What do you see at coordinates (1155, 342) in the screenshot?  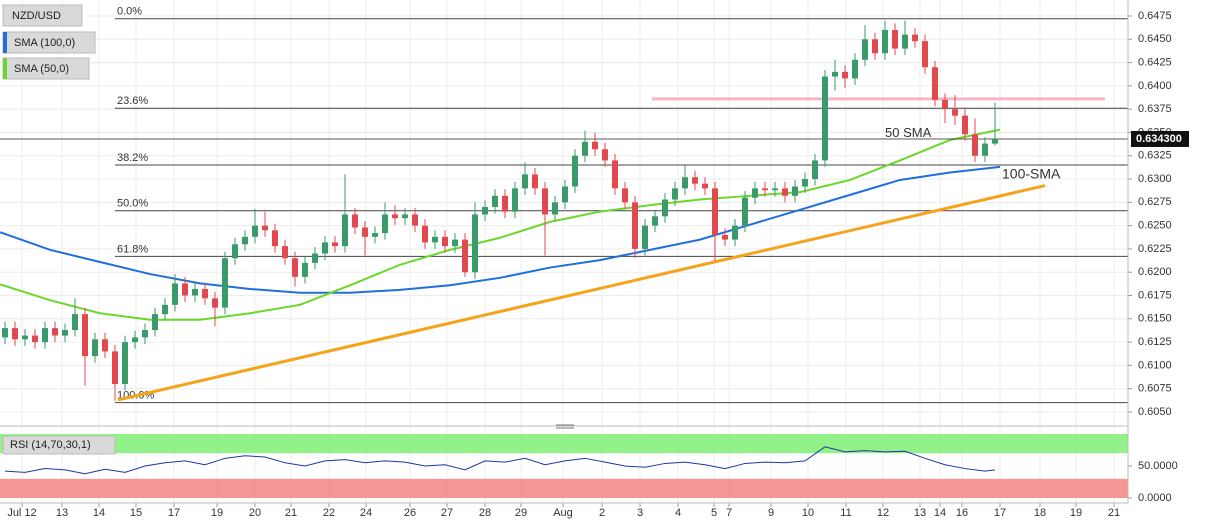 I see `y-tick-label: 0.6125` at bounding box center [1155, 342].